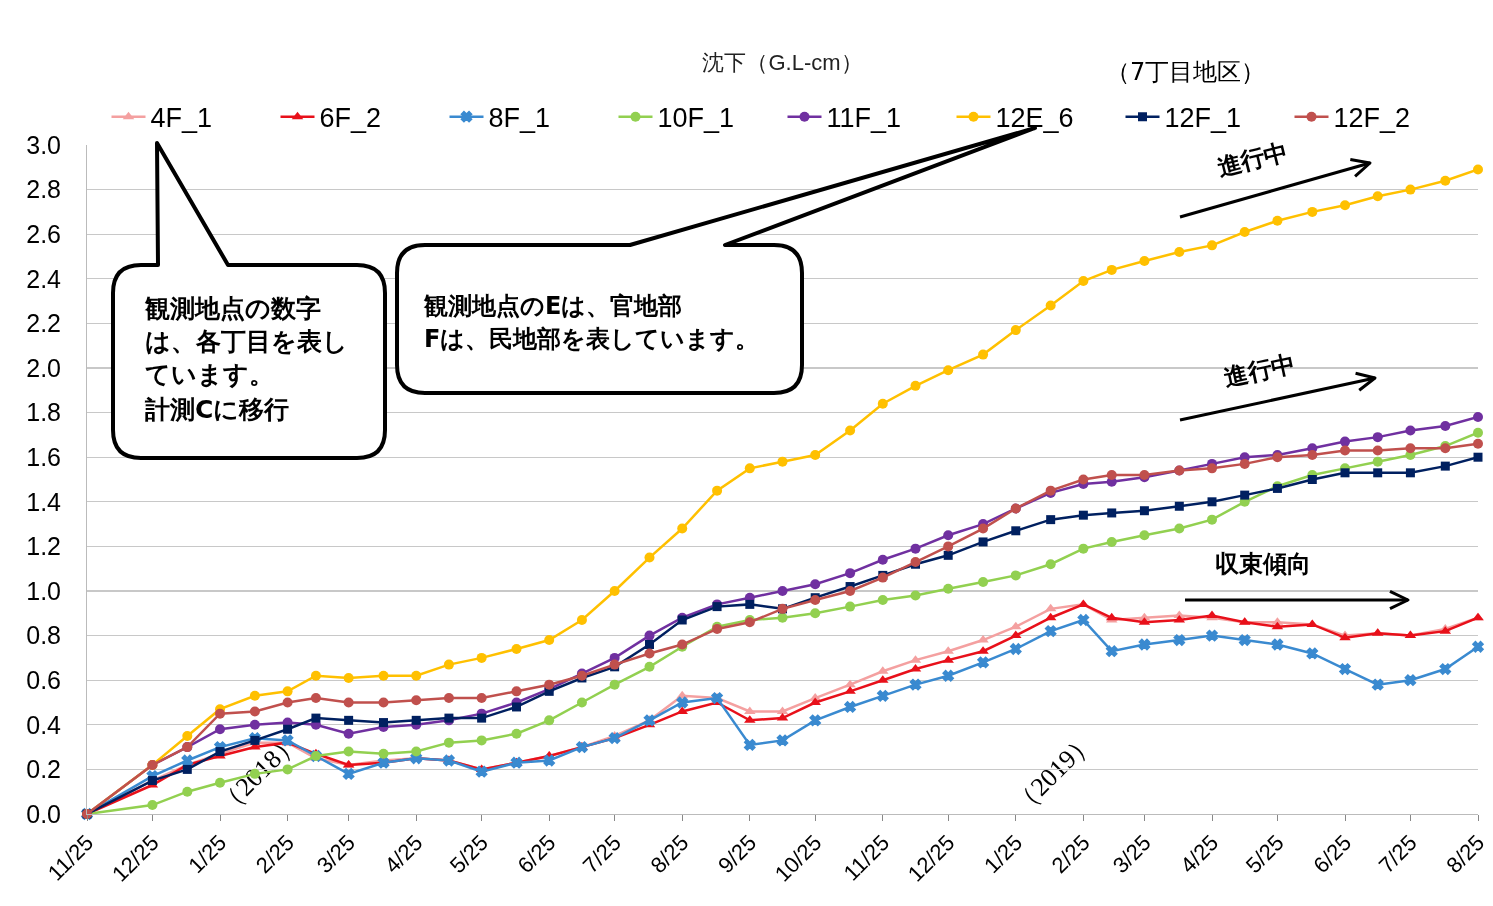 The width and height of the screenshot is (1493, 906). I want to click on y-tick-label: 1.2, so click(43, 546).